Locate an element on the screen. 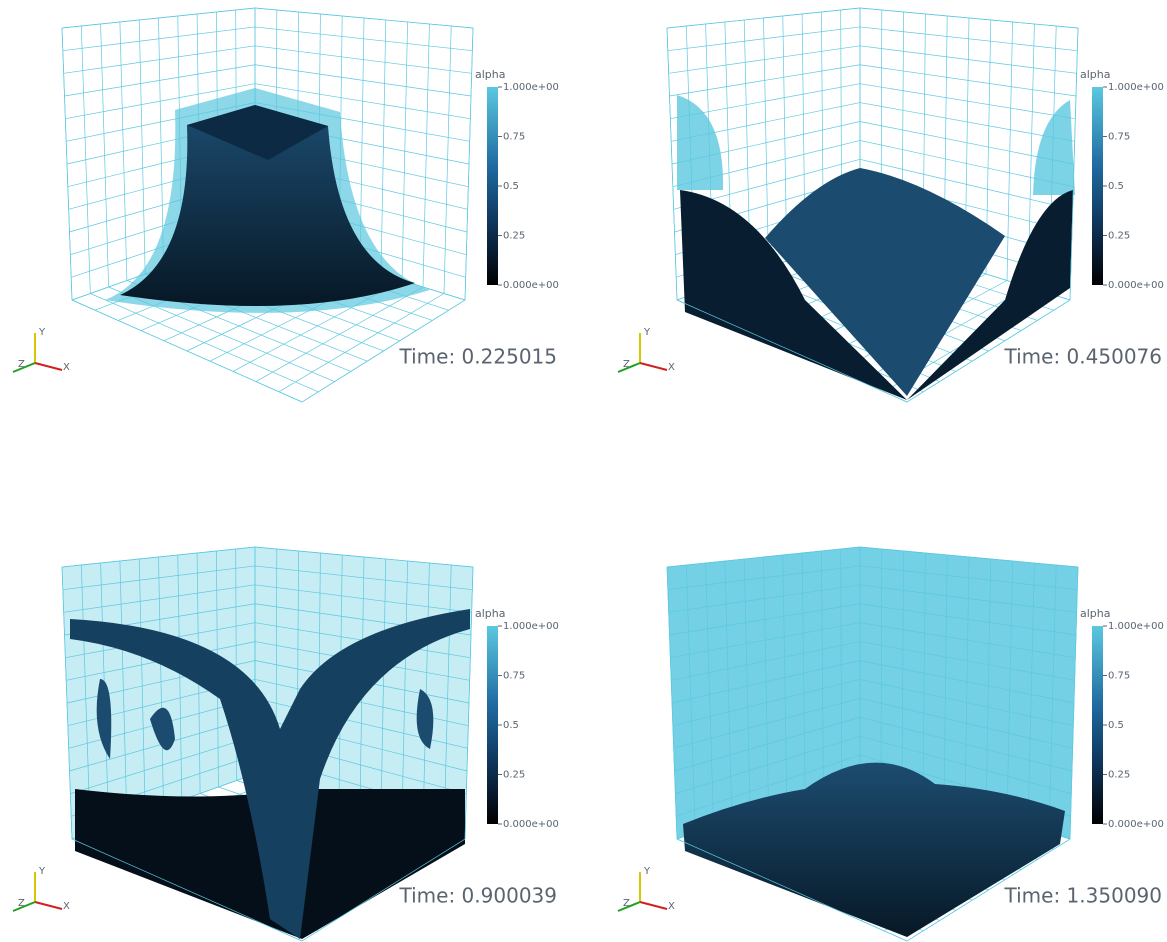 Image resolution: width=1167 pixels, height=942 pixels. interface-halo is located at coordinates (876, 145).